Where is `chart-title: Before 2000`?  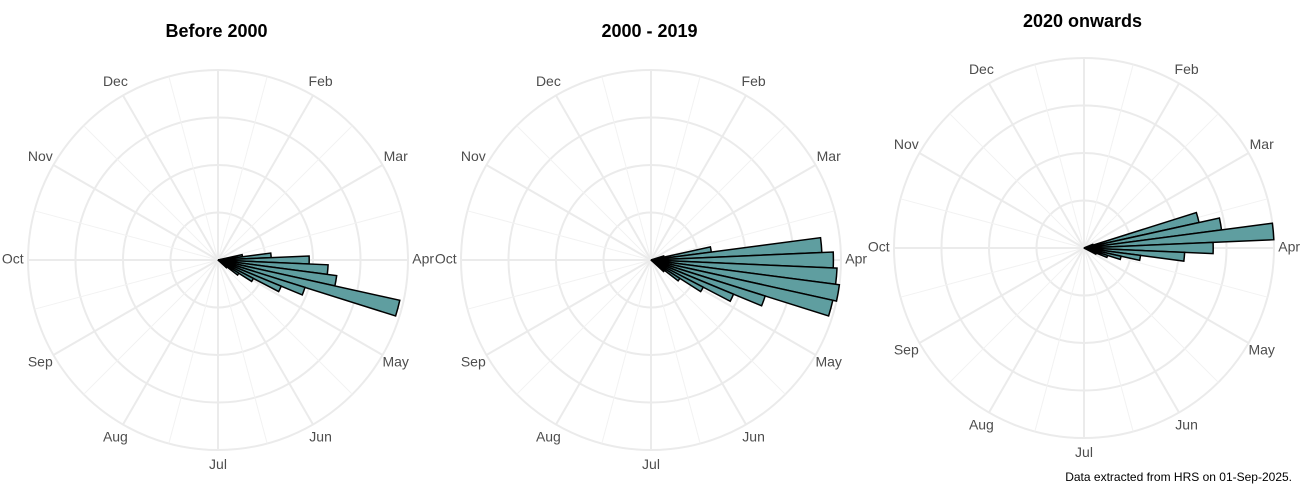
chart-title: Before 2000 is located at coordinates (216, 31).